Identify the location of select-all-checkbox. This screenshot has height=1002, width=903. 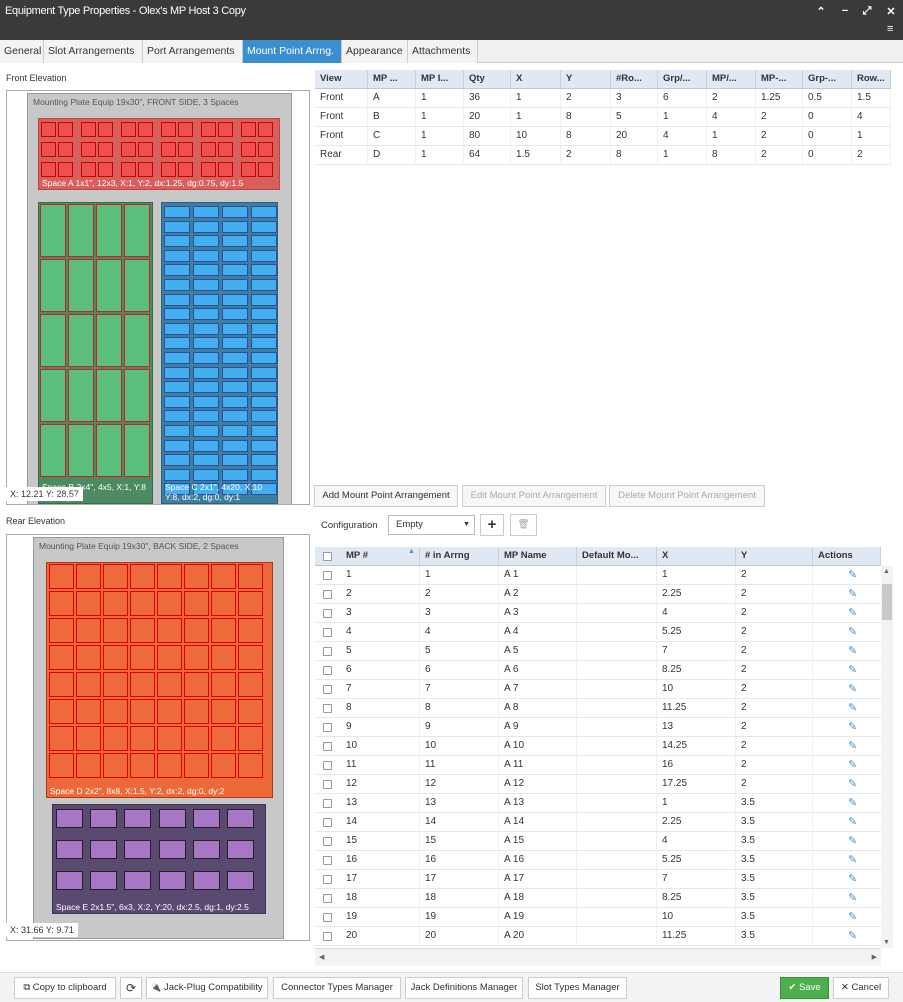
(327, 556).